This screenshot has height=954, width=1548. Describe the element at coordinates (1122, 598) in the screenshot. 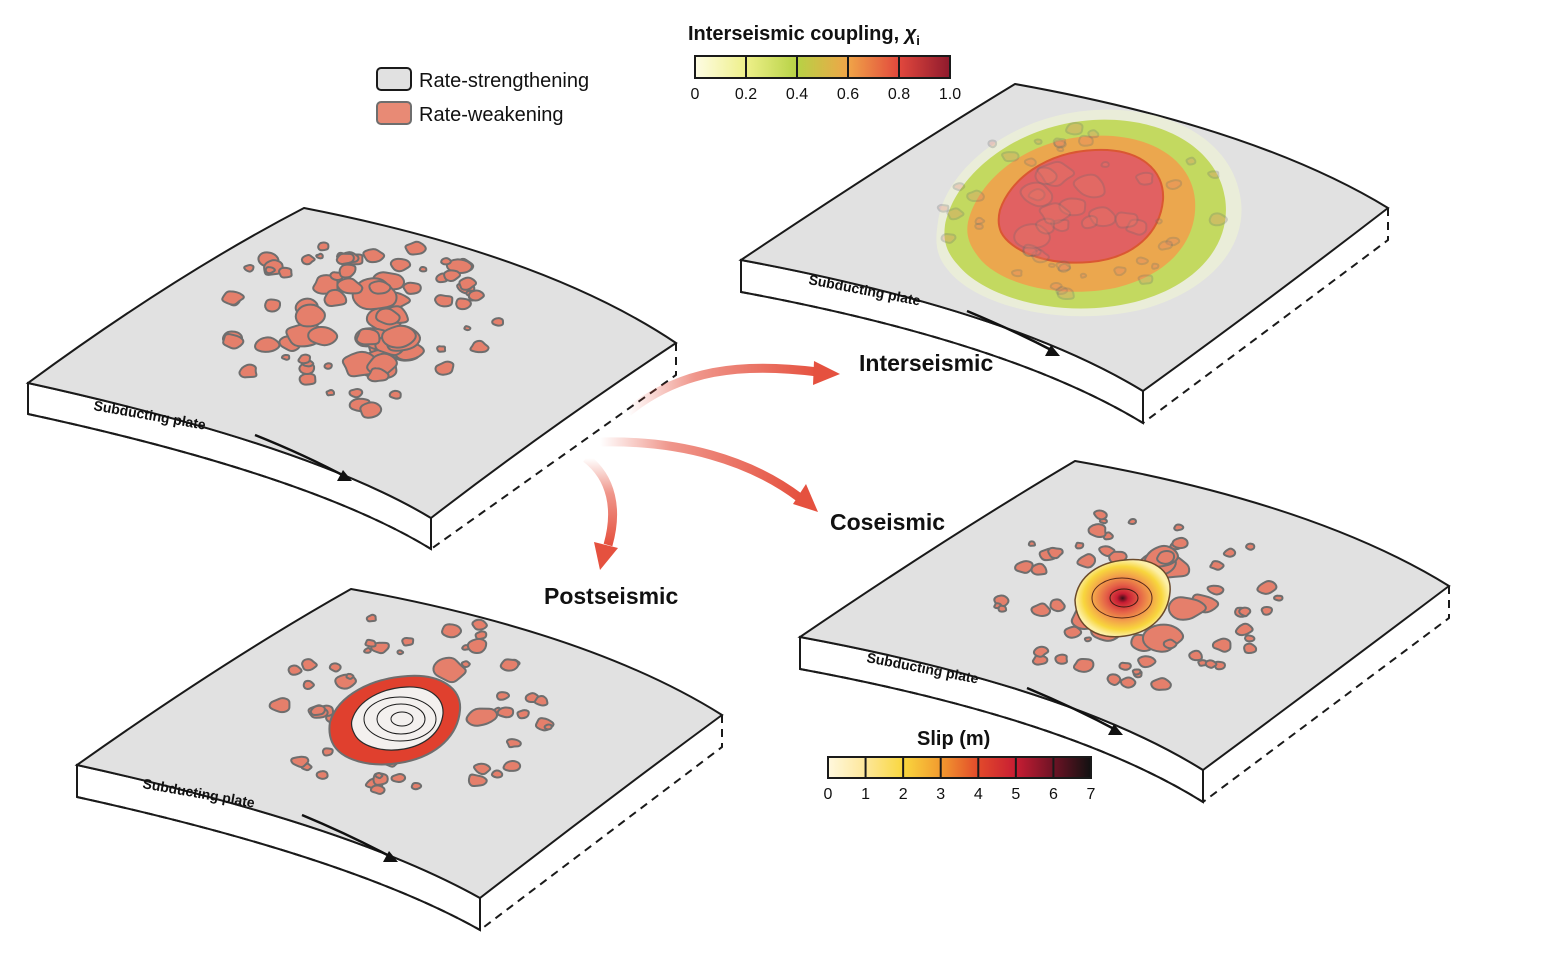

I see `slip-outer-contour` at that location.